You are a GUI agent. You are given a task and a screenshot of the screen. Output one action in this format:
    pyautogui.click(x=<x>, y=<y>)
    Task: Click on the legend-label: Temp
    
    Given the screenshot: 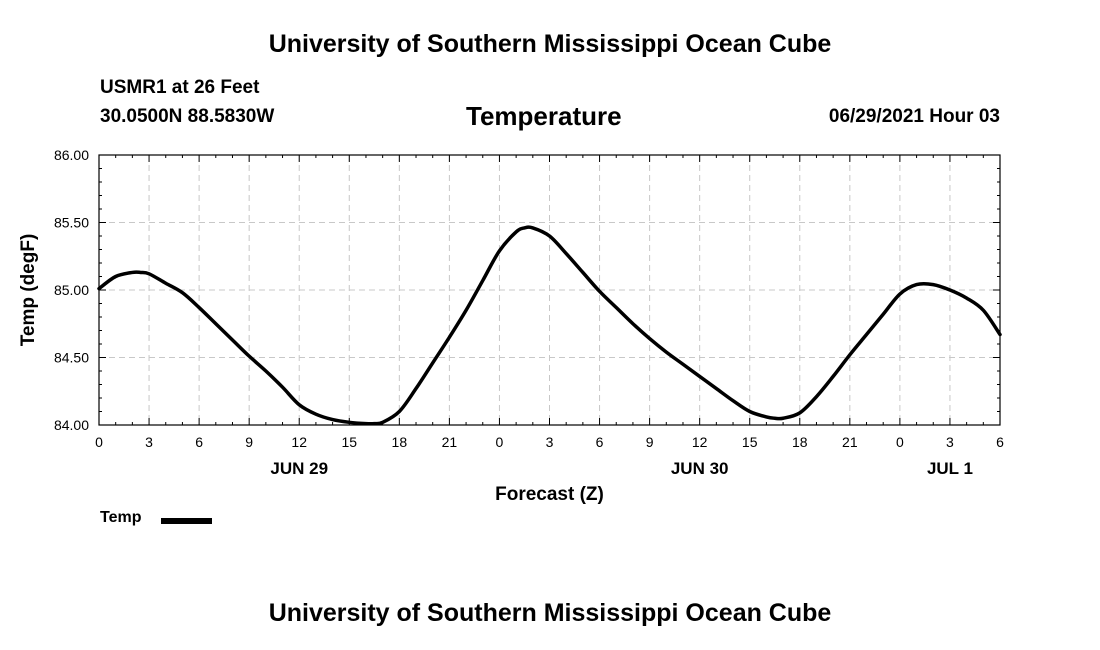 What is the action you would take?
    pyautogui.click(x=121, y=517)
    